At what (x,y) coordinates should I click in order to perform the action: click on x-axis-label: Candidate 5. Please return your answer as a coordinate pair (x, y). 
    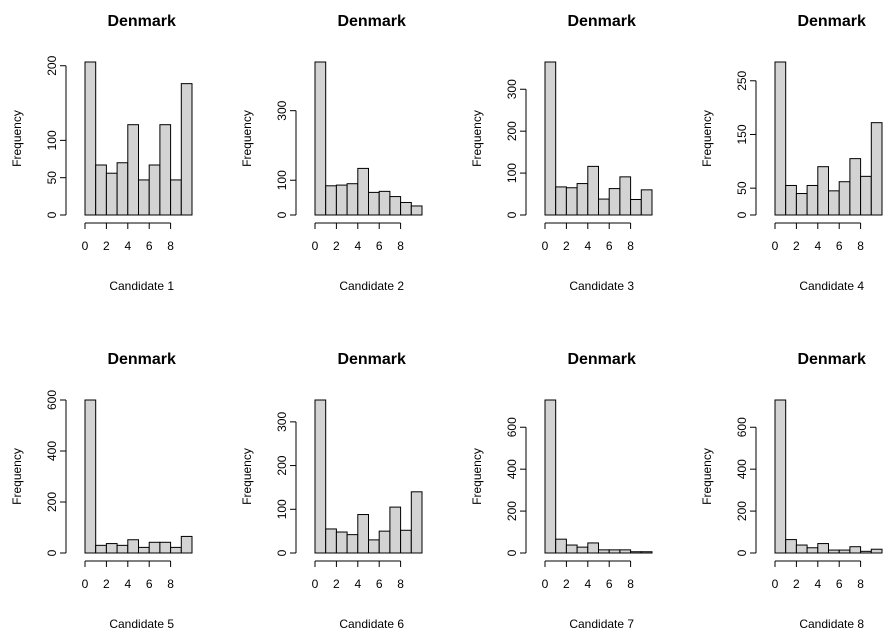
    Looking at the image, I should click on (141, 624).